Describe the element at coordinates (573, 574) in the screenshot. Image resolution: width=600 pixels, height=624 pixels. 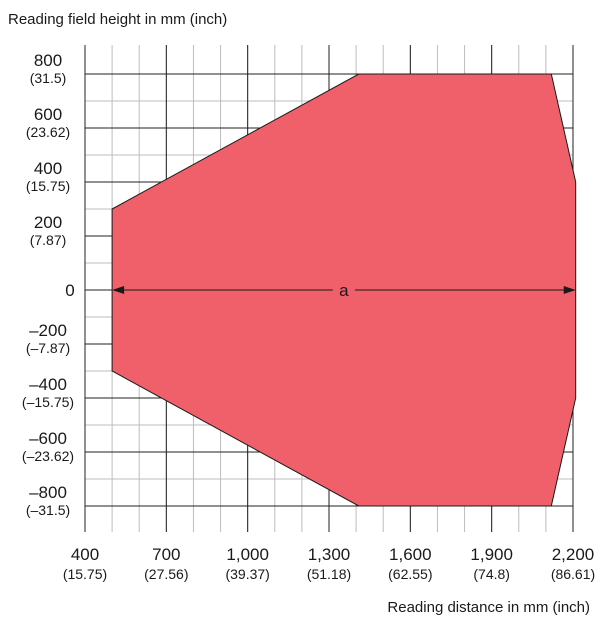
I see `x-tick-sublabel: (86.61)` at that location.